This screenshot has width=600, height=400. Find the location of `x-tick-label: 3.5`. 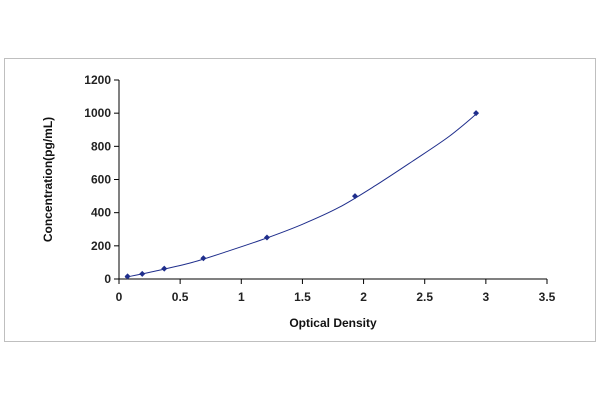

x-tick-label: 3.5 is located at coordinates (547, 297).